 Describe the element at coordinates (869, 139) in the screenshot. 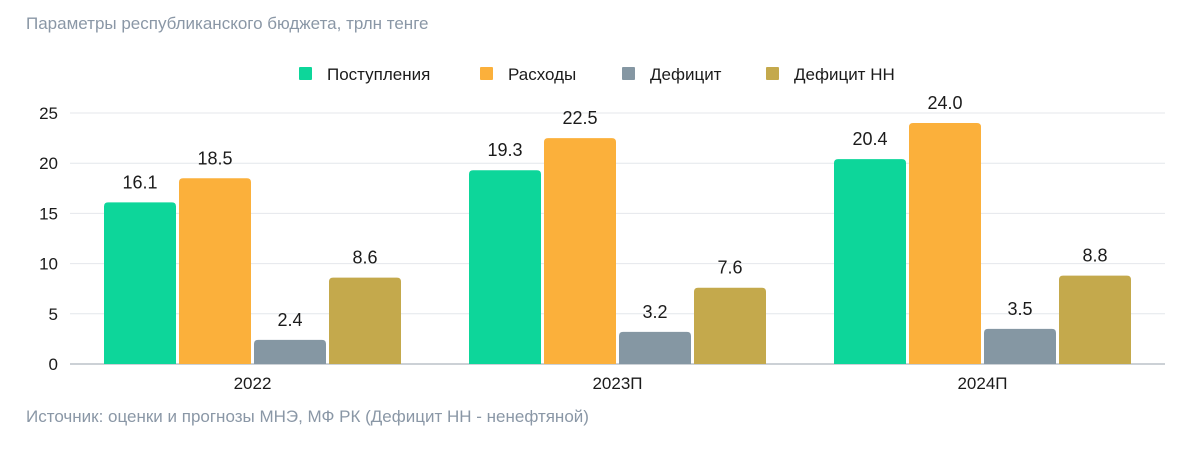

I see `data-label: 20.4` at that location.